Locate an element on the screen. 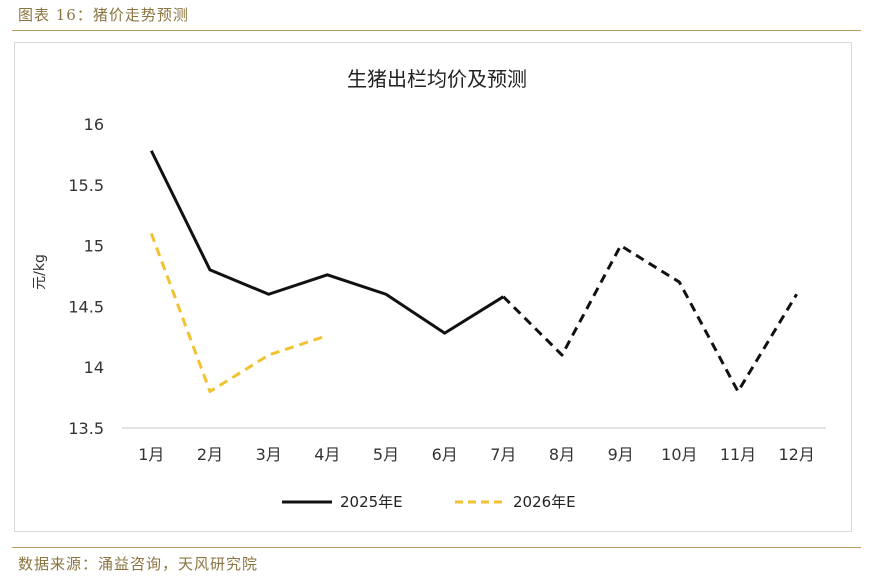 The width and height of the screenshot is (869, 579). legend-label-2026: 2026年E is located at coordinates (544, 502).